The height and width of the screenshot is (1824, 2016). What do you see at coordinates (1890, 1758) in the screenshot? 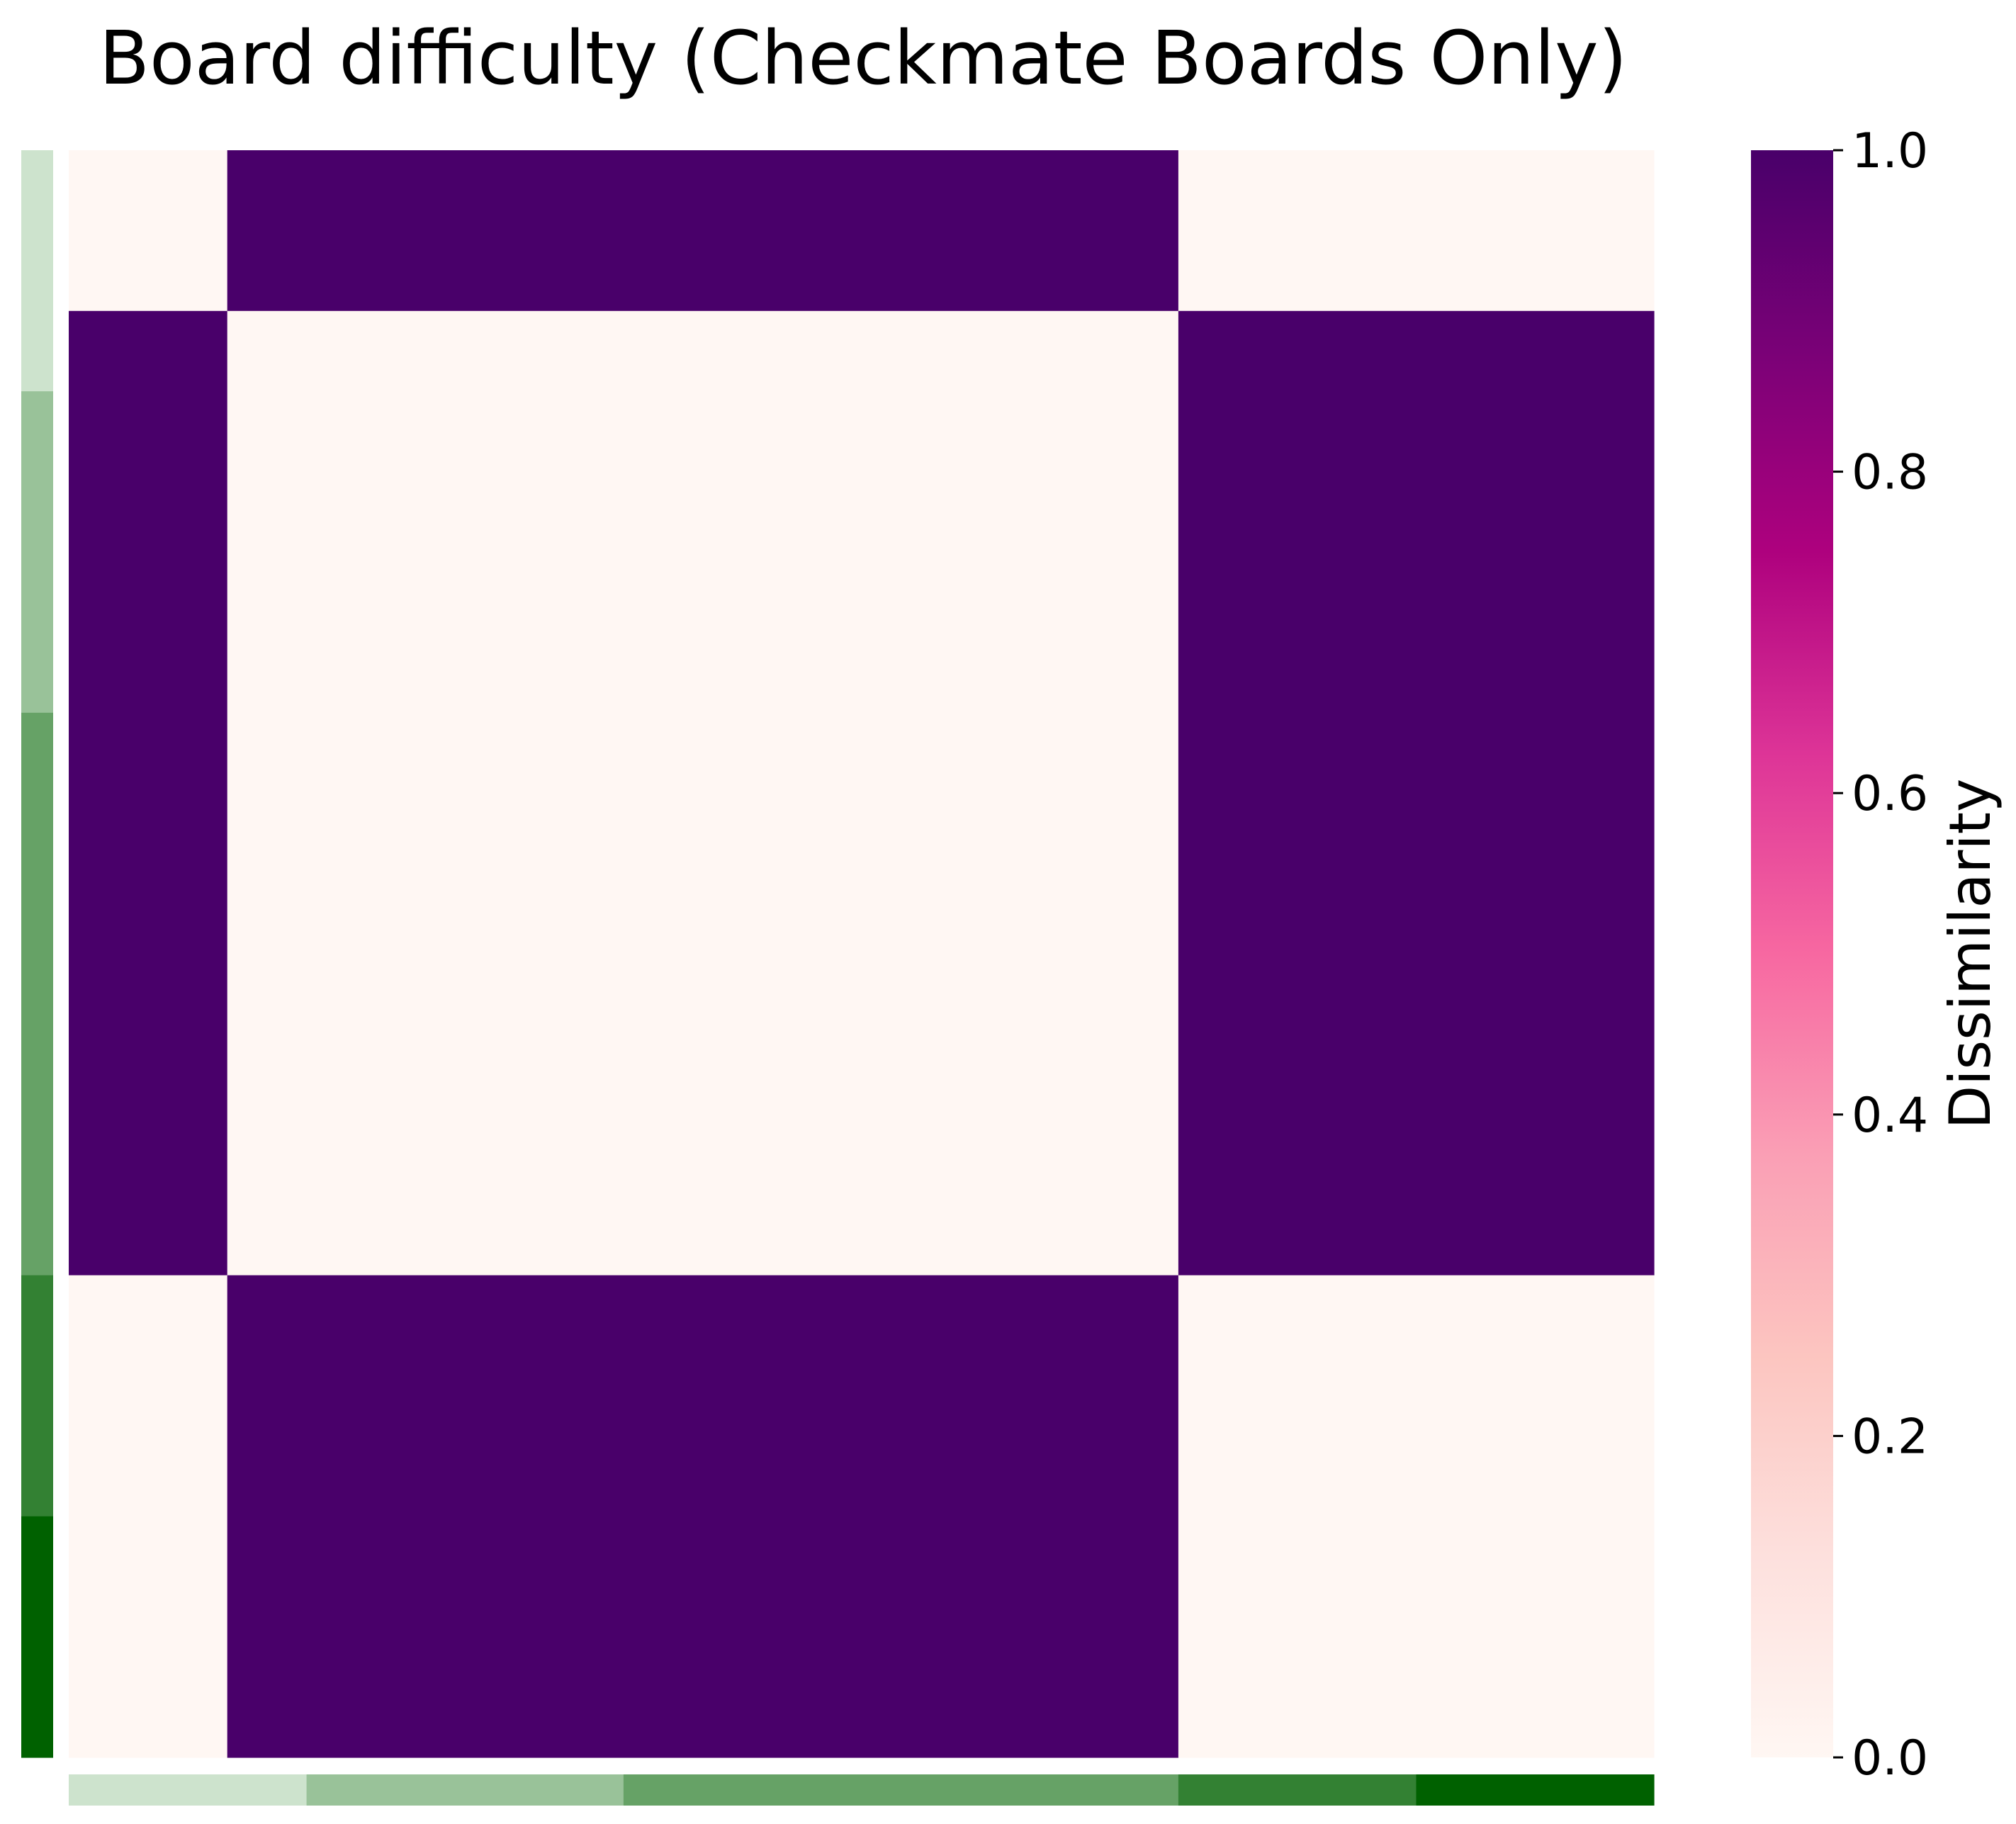
I see `colorbar-tick-label: 0.0` at bounding box center [1890, 1758].